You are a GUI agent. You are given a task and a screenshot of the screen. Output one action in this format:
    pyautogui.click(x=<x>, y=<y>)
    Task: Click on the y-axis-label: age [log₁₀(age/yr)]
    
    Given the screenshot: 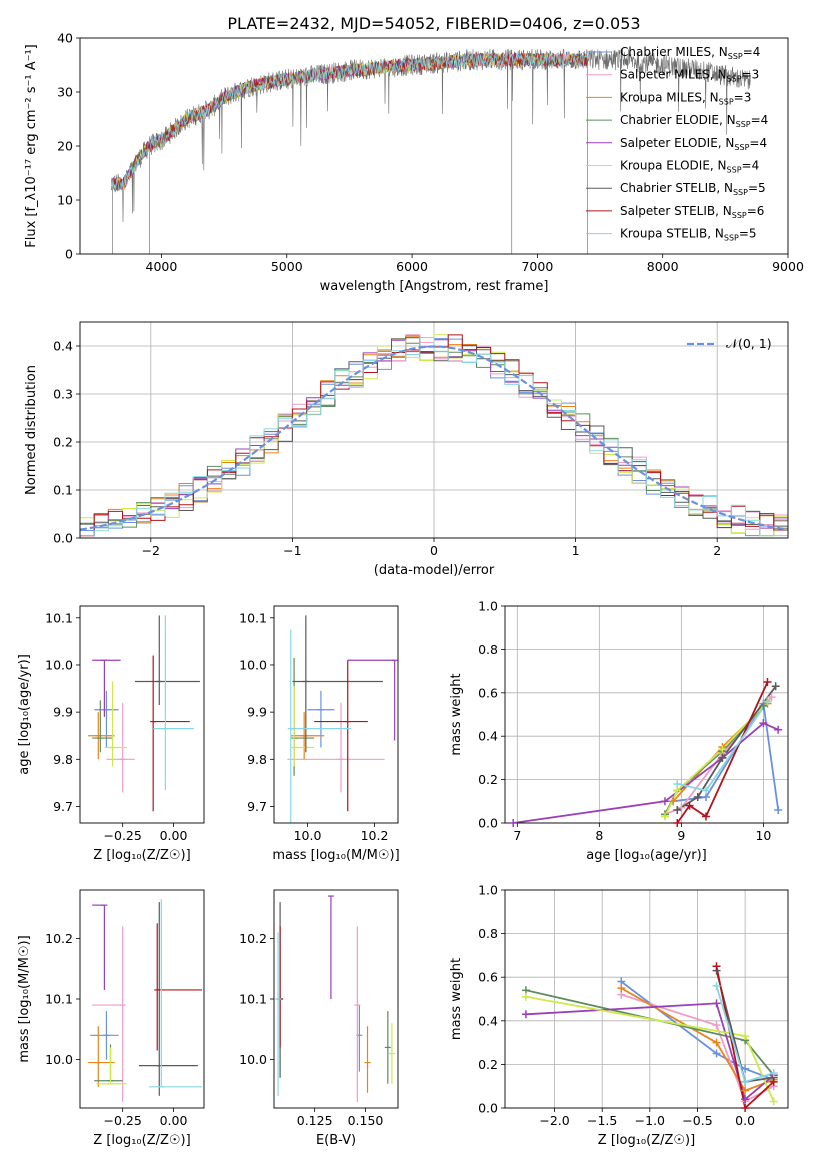 What is the action you would take?
    pyautogui.click(x=24, y=714)
    